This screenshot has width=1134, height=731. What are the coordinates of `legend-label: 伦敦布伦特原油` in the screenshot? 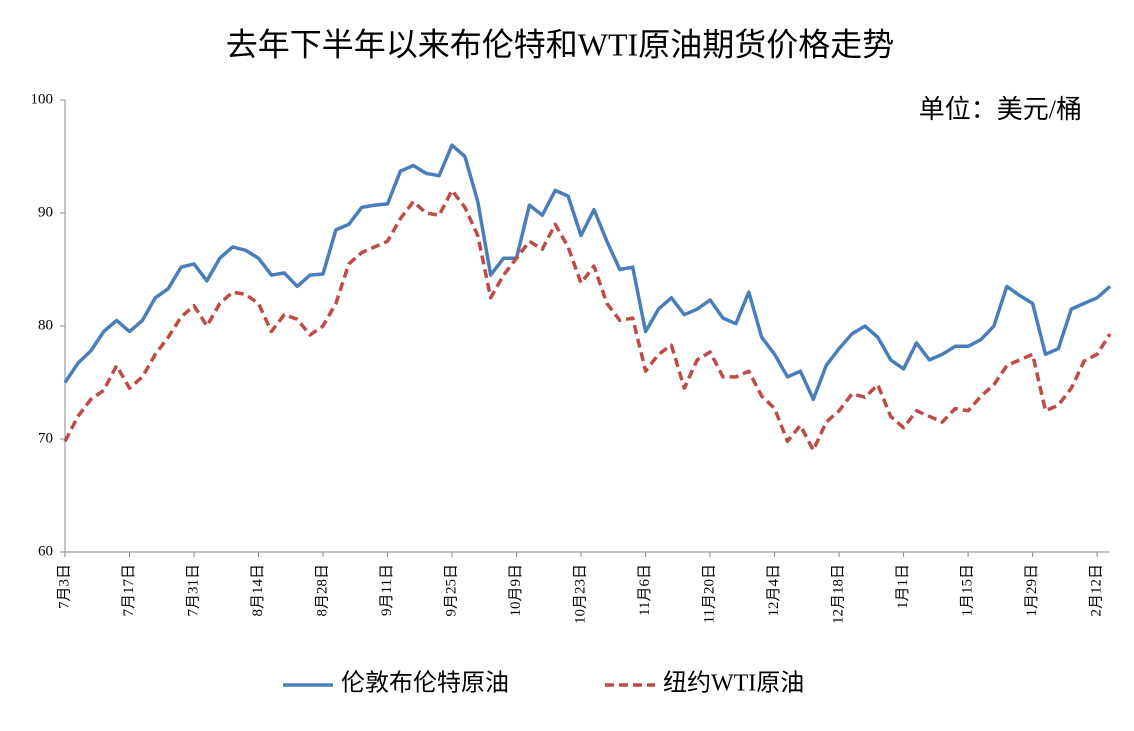 It's located at (425, 683).